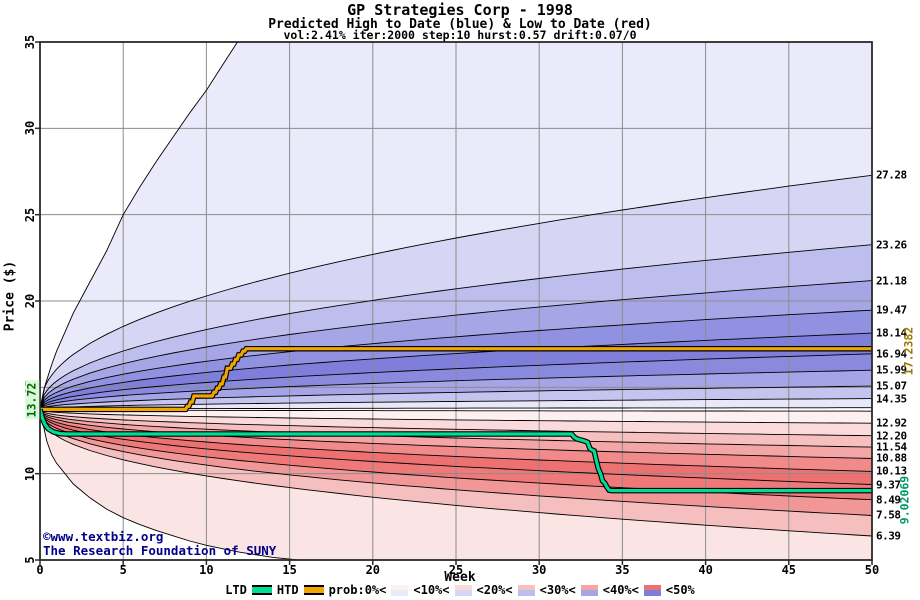  Describe the element at coordinates (431, 590) in the screenshot. I see `legend-prob-label: <10%<` at that location.